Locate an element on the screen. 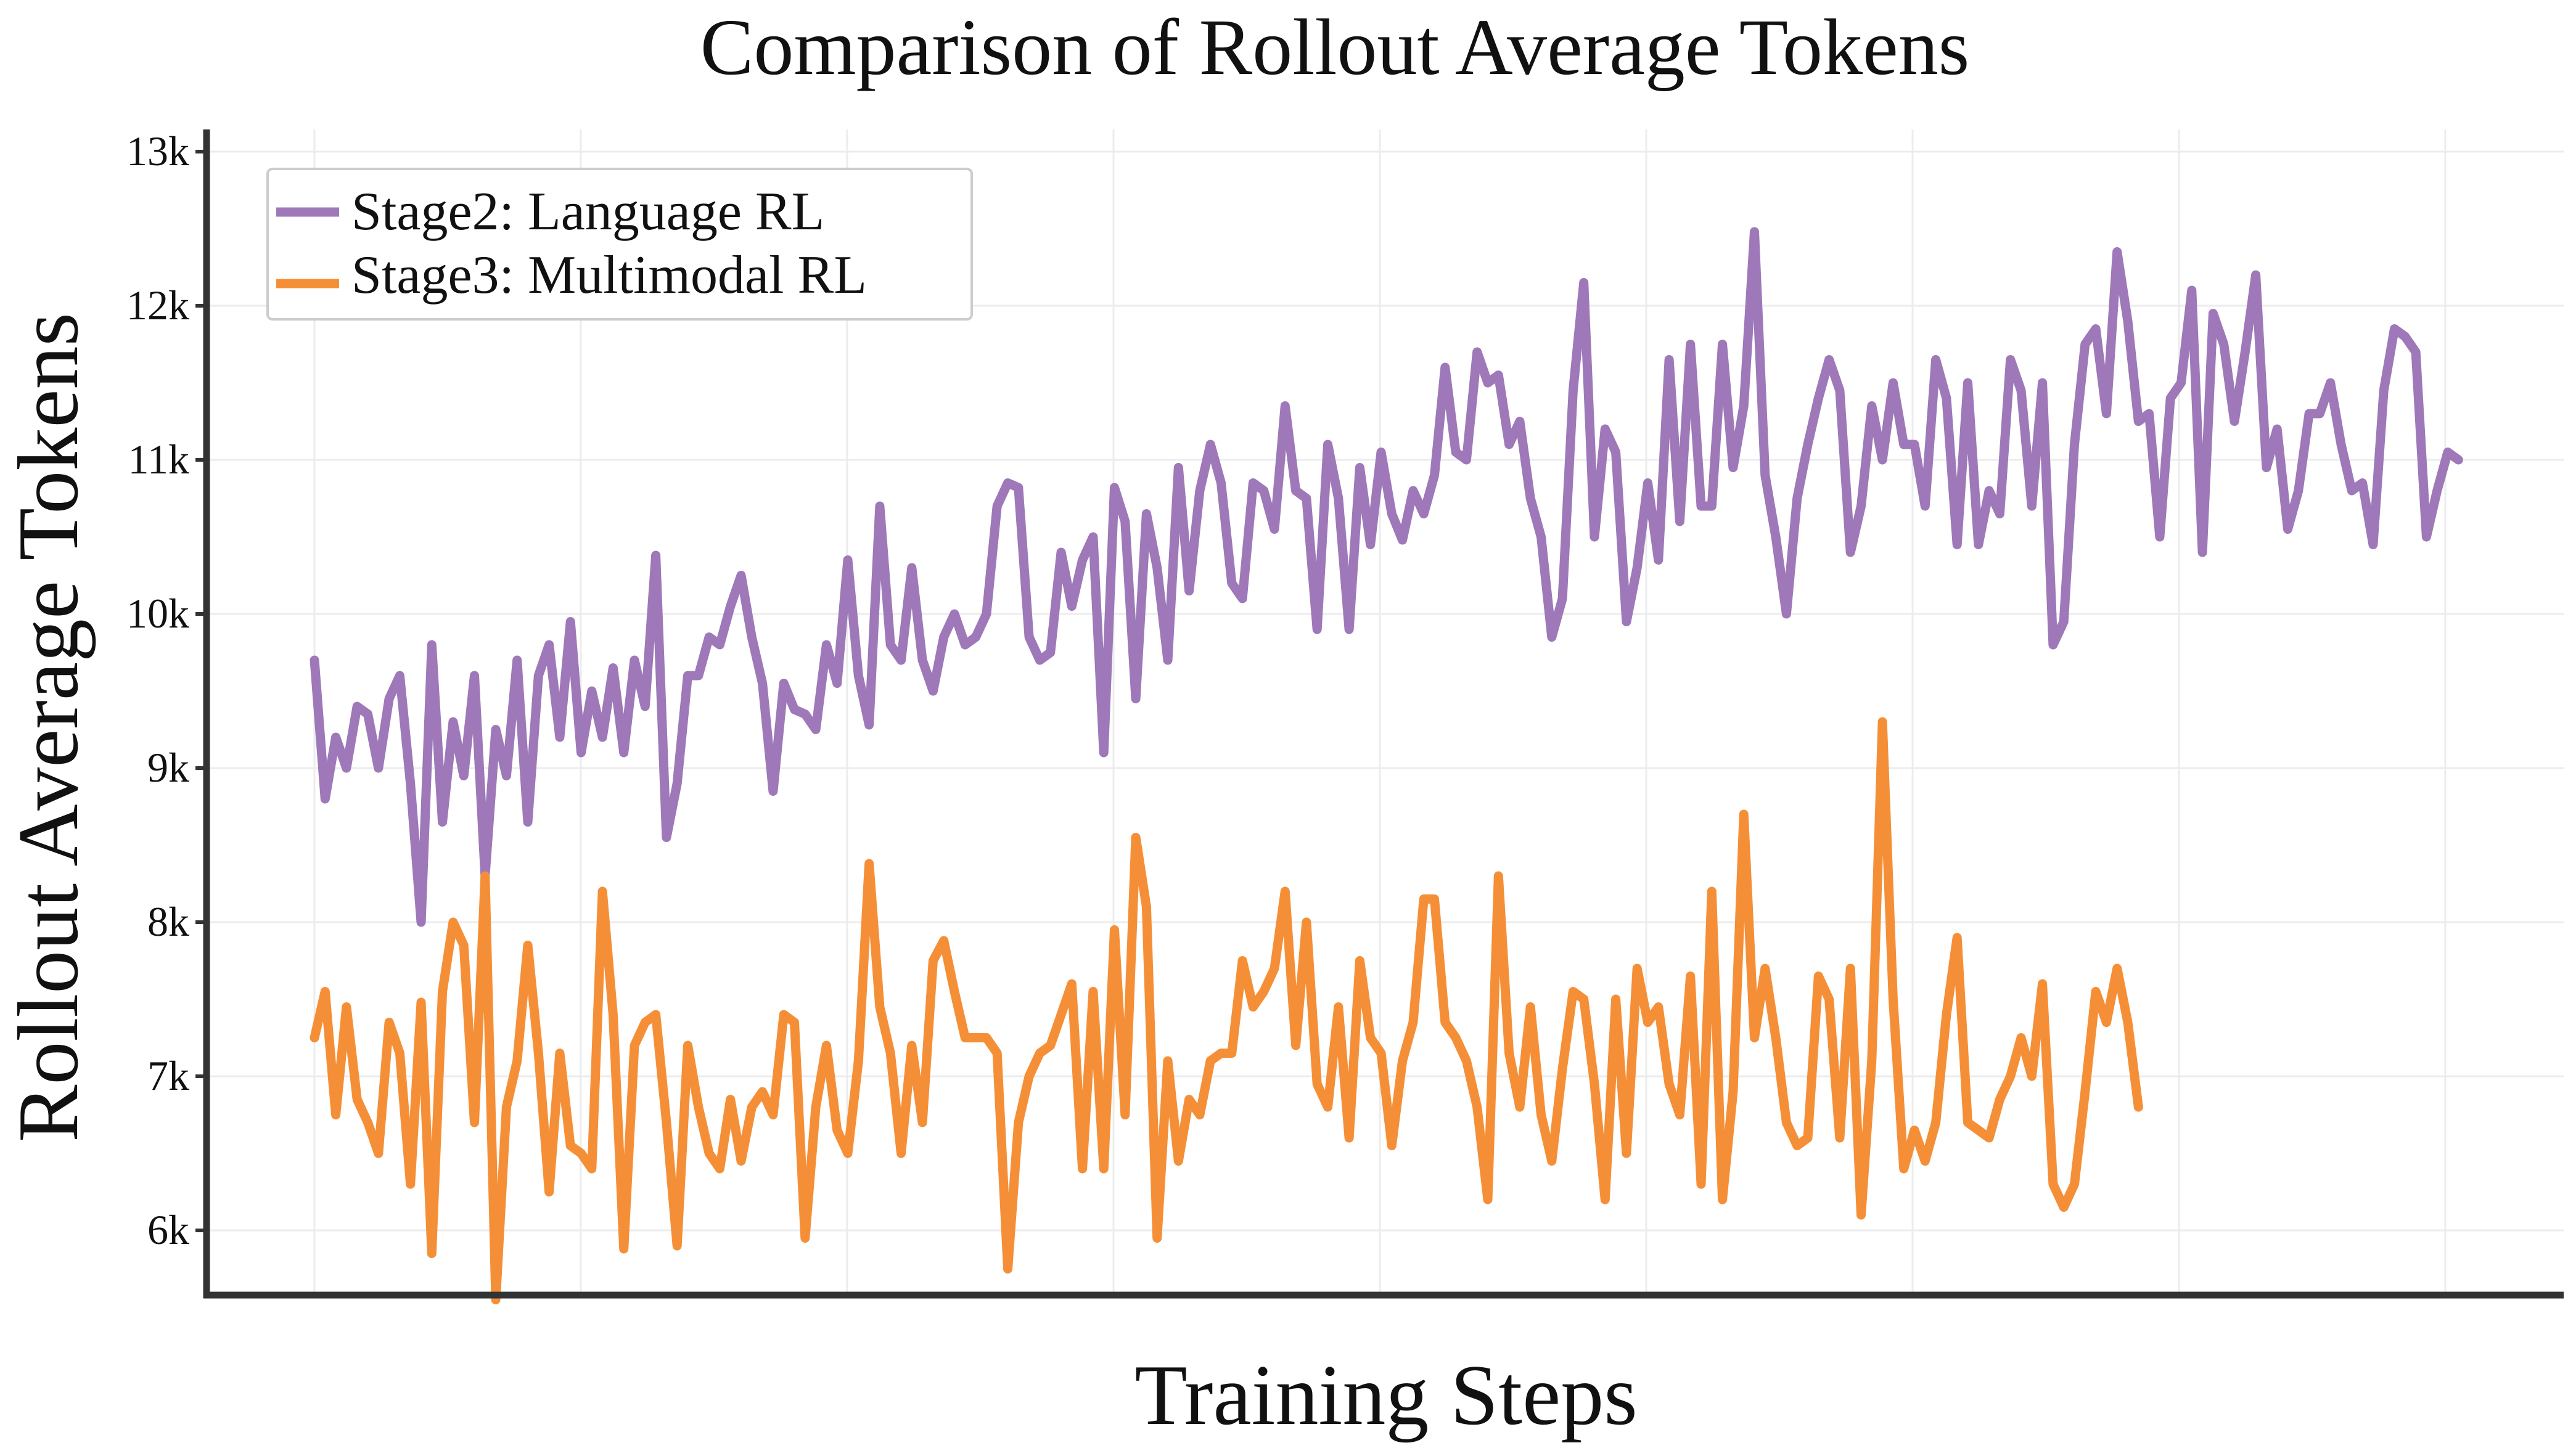 The image size is (2568, 1456). legend-box is located at coordinates (620, 244).